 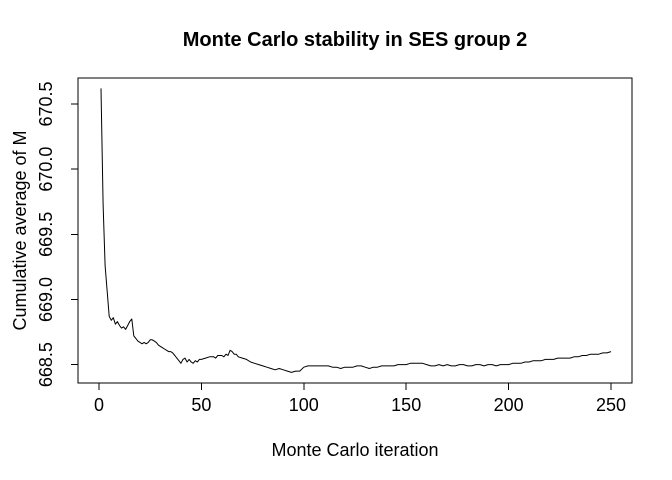 What do you see at coordinates (46, 103) in the screenshot?
I see `y-axis-tick-label: 670.5` at bounding box center [46, 103].